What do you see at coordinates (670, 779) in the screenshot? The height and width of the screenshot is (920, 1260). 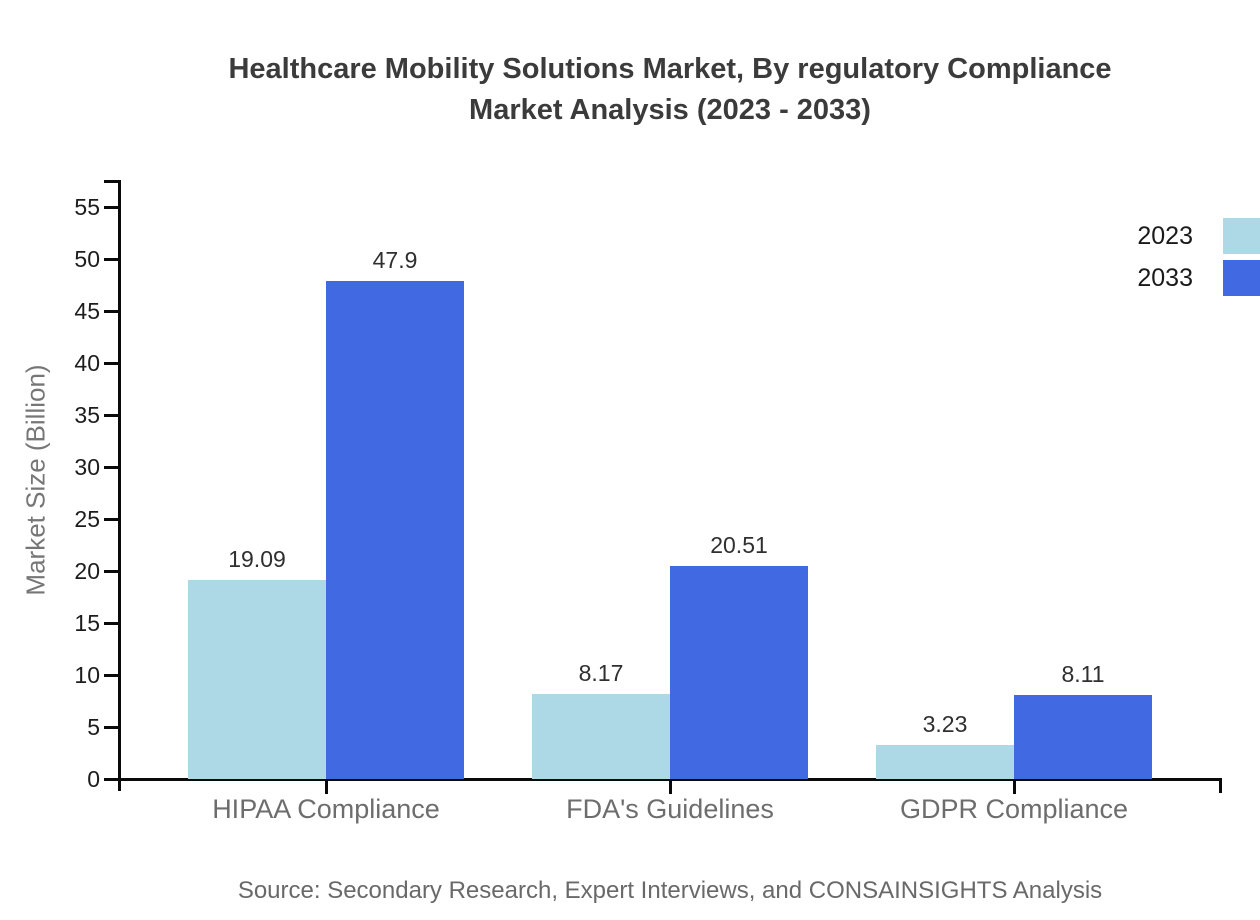 I see `x-axis-line` at bounding box center [670, 779].